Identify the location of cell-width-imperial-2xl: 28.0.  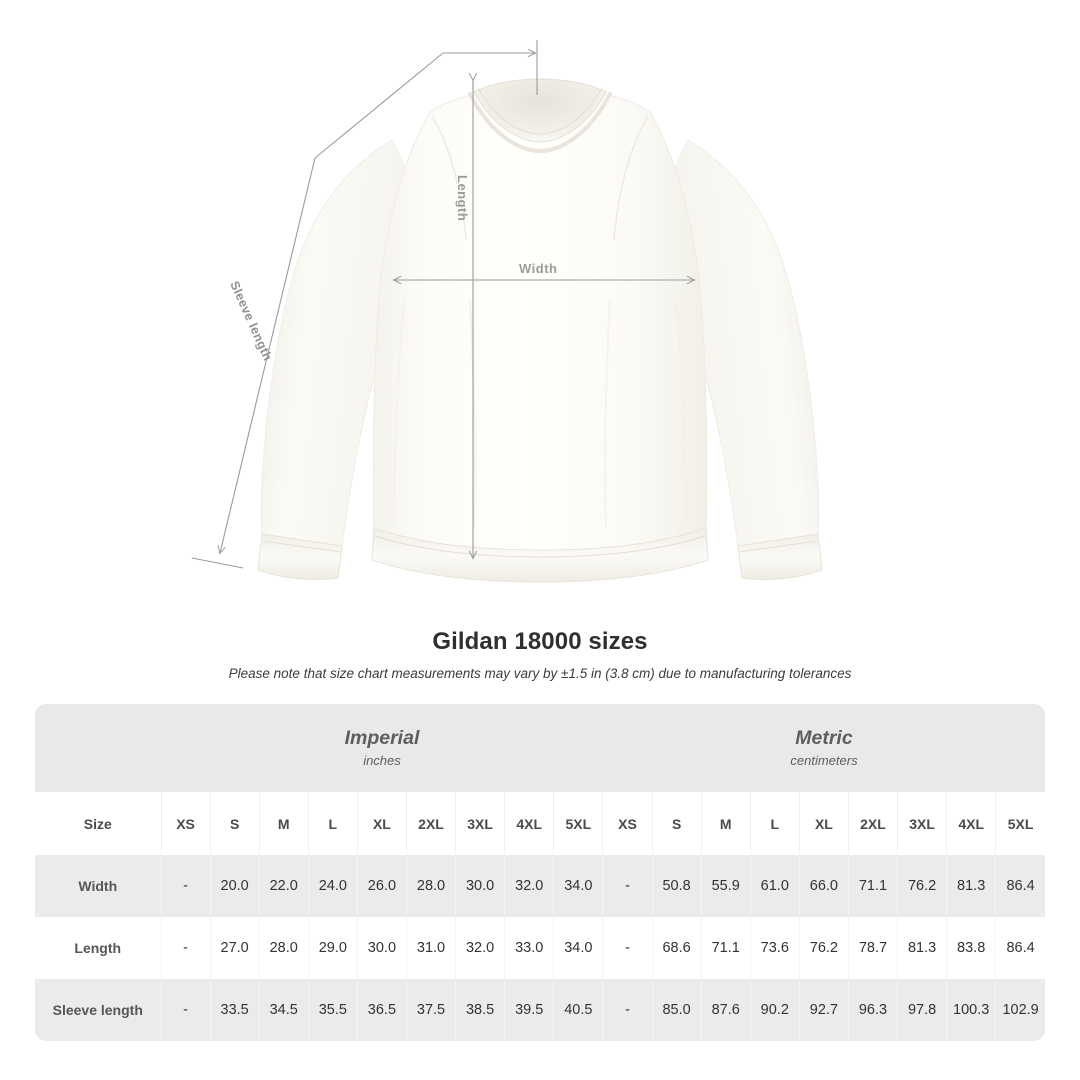
(430, 886).